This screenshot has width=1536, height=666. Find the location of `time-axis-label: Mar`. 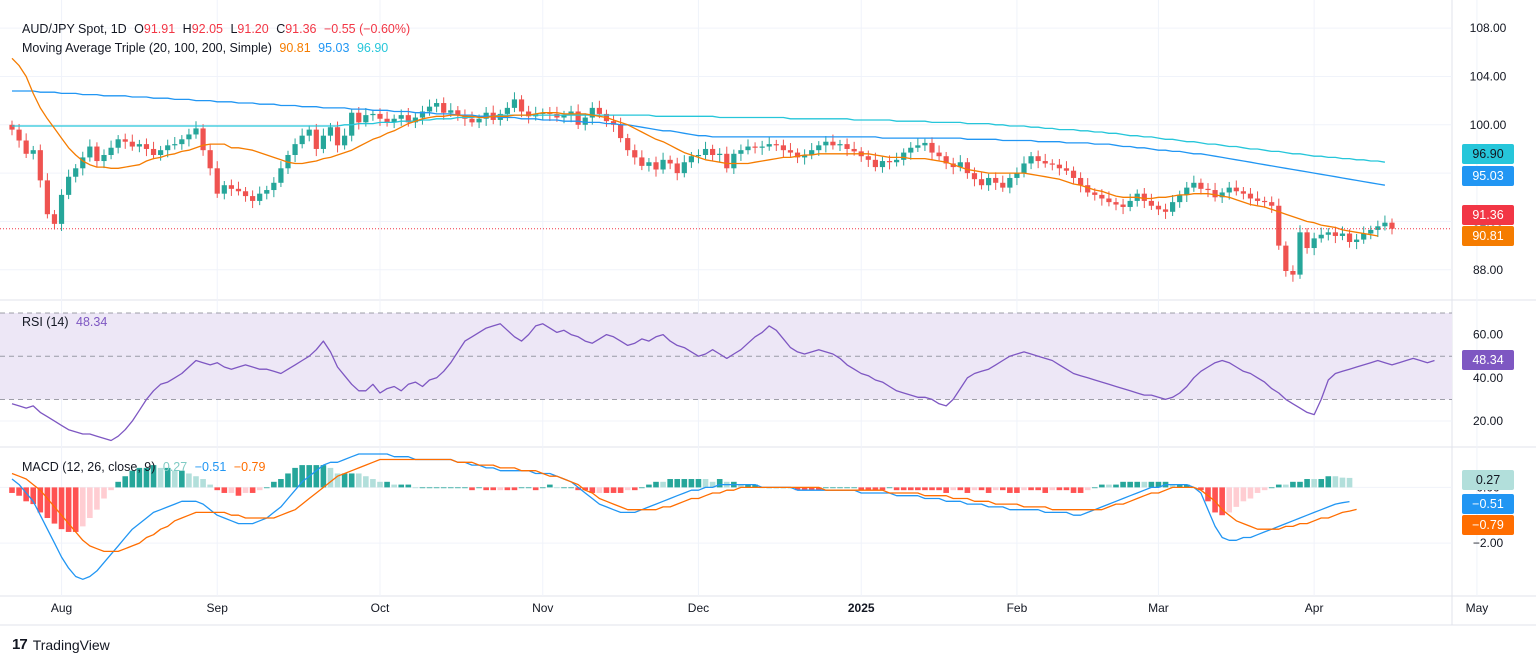

time-axis-label: Mar is located at coordinates (1158, 608).